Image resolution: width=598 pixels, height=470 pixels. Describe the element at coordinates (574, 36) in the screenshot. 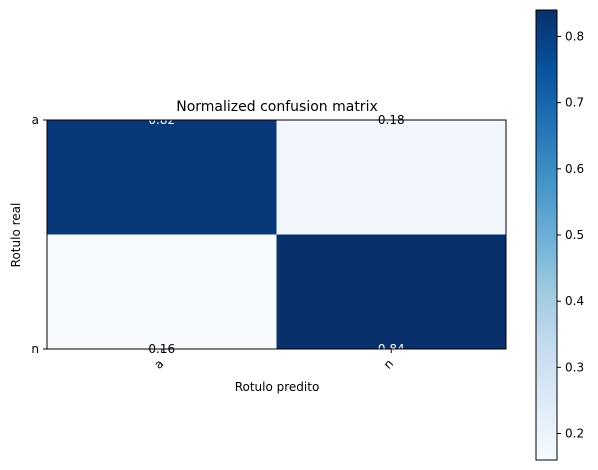

I see `colorbar-tick-label: 0.8` at that location.